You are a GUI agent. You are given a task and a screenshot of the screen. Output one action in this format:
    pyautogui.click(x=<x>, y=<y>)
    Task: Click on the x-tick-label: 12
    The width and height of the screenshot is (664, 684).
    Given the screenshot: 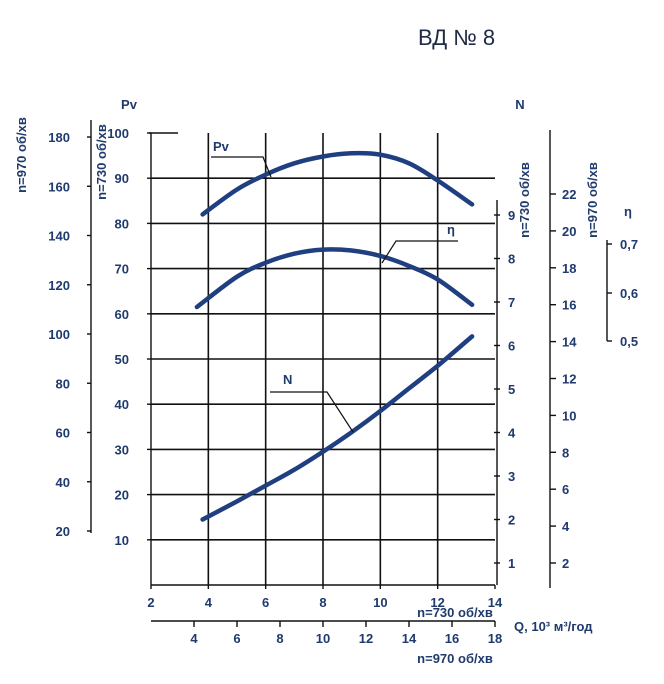 What is the action you would take?
    pyautogui.click(x=437, y=602)
    